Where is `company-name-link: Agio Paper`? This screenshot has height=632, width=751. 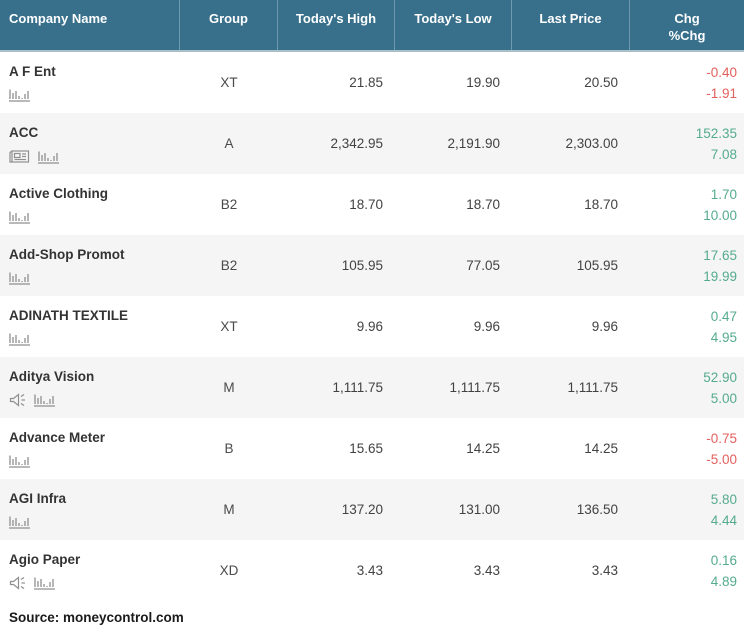
company-name-link: Agio Paper is located at coordinates (45, 559).